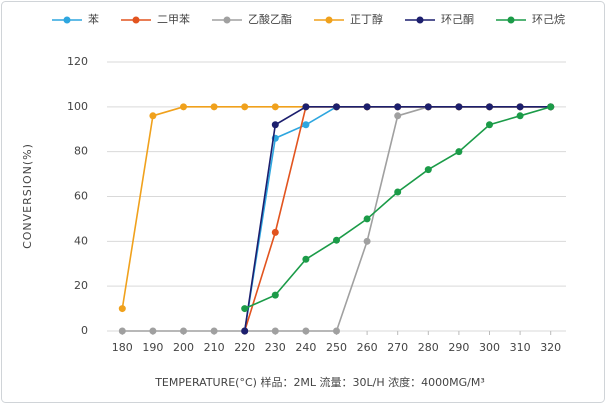 The height and width of the screenshot is (410, 607). Describe the element at coordinates (81, 196) in the screenshot. I see `y-tick-label: 60` at that location.